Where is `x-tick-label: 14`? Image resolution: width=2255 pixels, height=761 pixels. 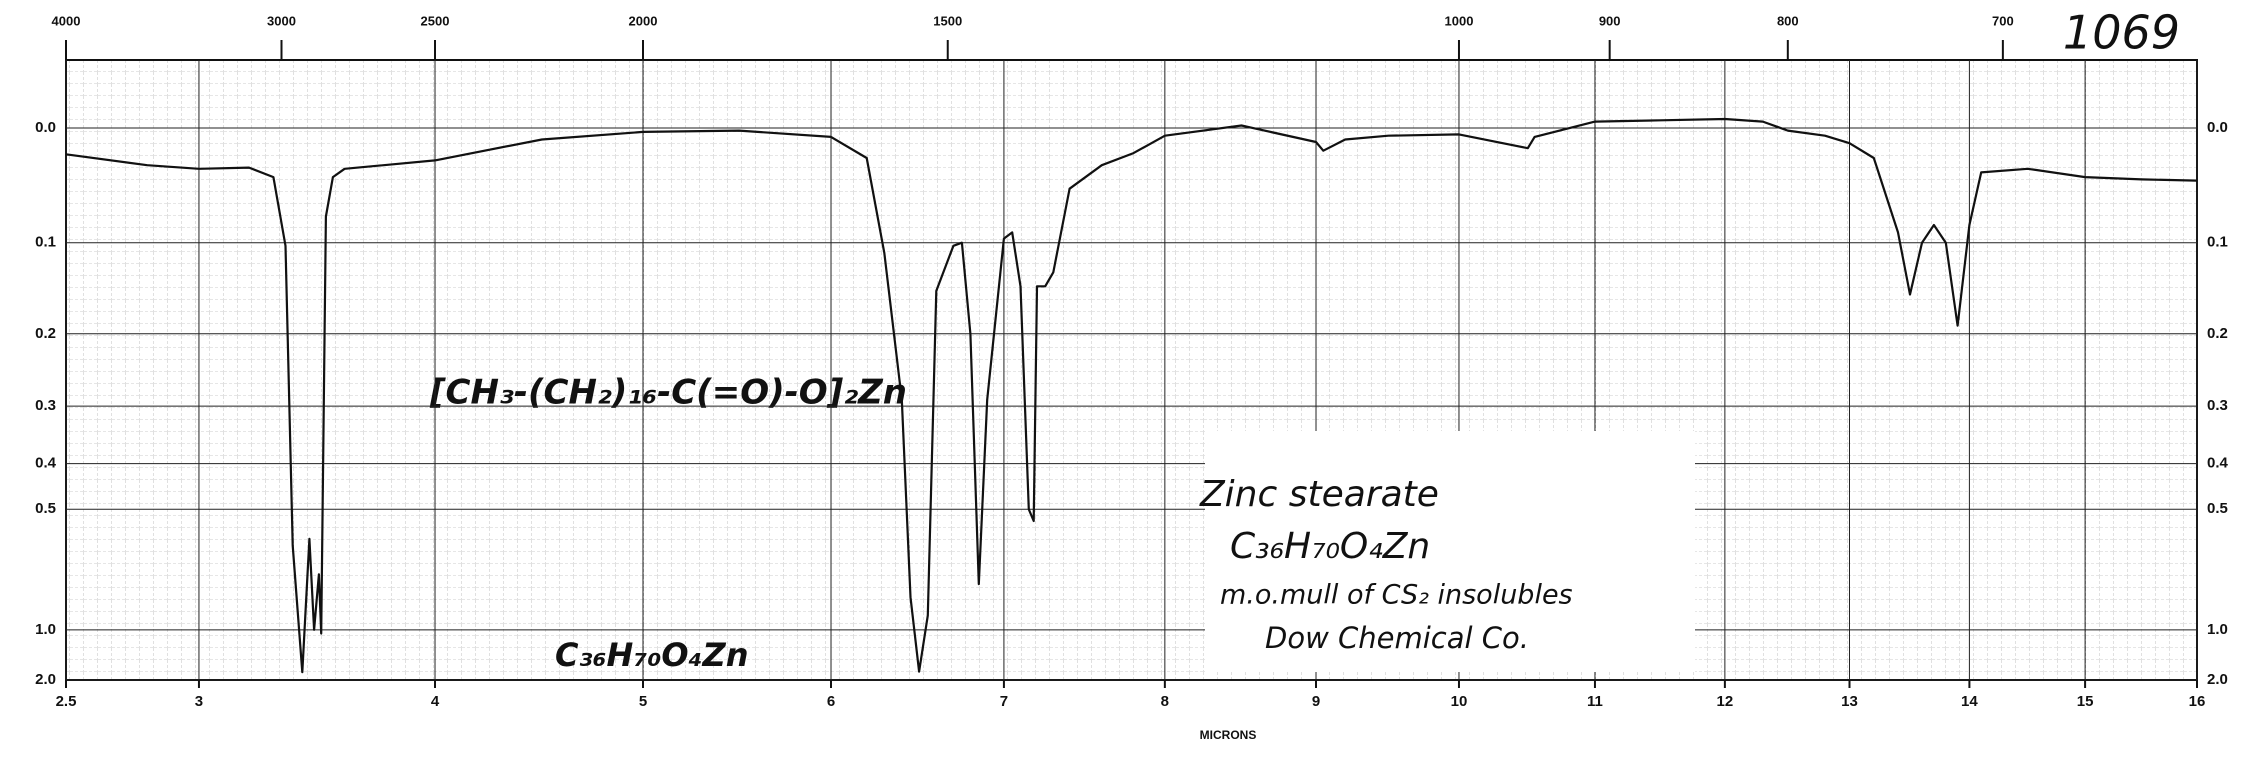 x-tick-label: 14 is located at coordinates (1969, 701).